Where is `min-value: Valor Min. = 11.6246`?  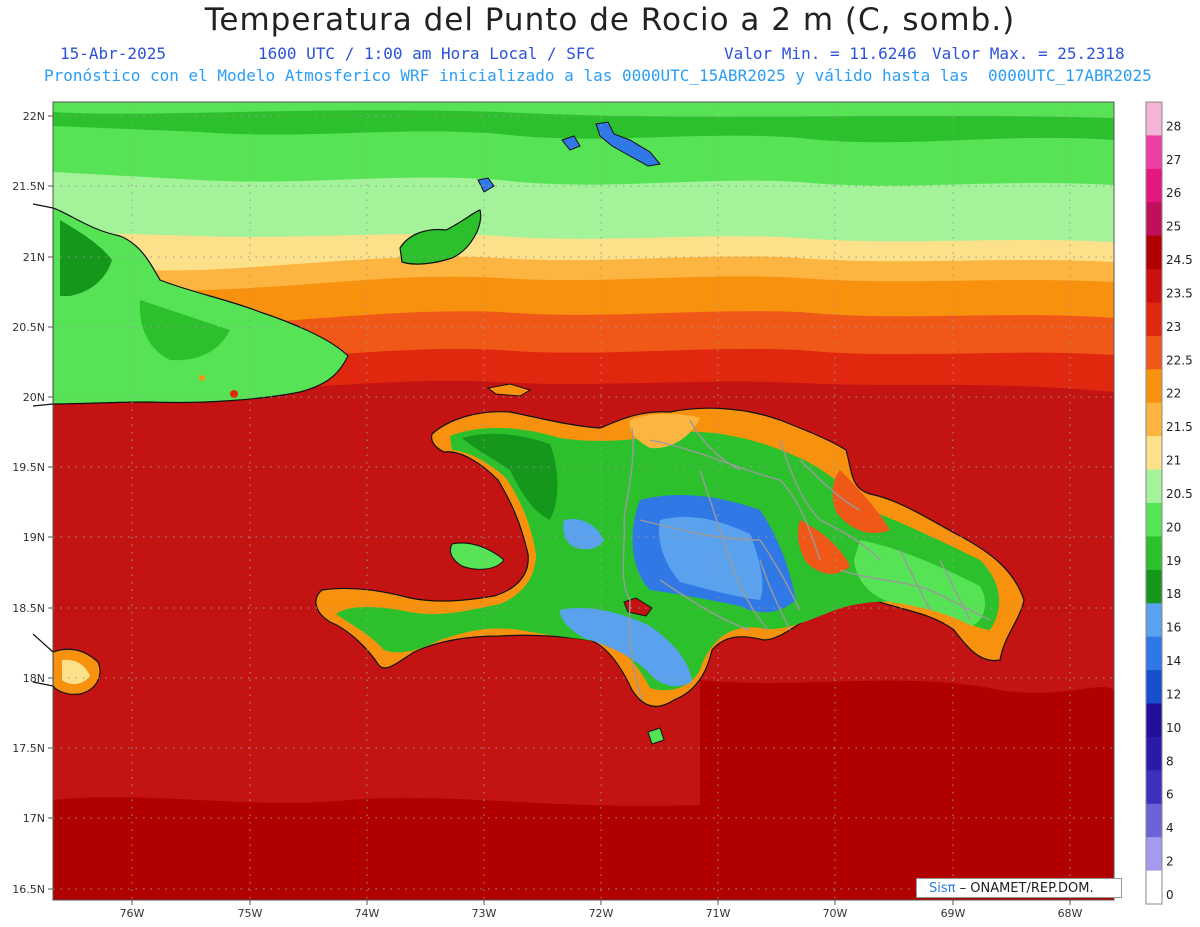 min-value: Valor Min. = 11.6246 is located at coordinates (820, 53).